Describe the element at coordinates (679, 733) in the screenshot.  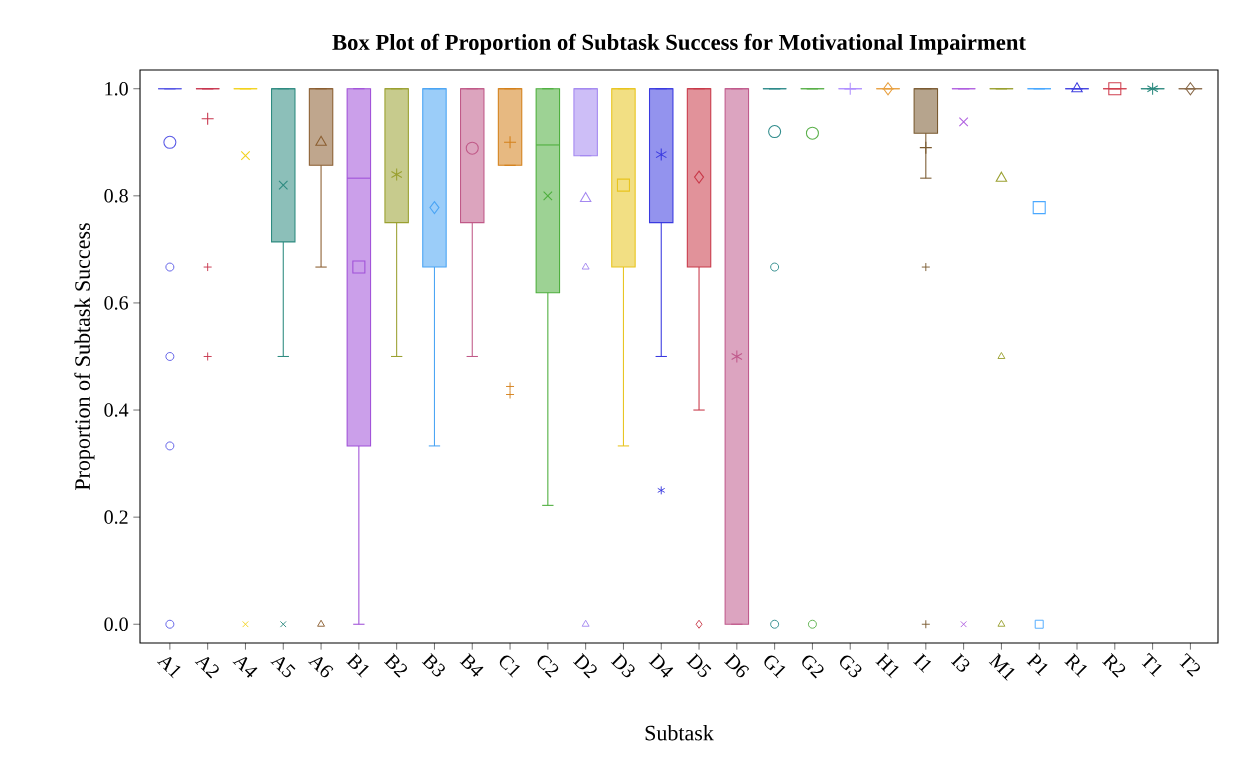
I see `x-axis-title: Subtask` at that location.